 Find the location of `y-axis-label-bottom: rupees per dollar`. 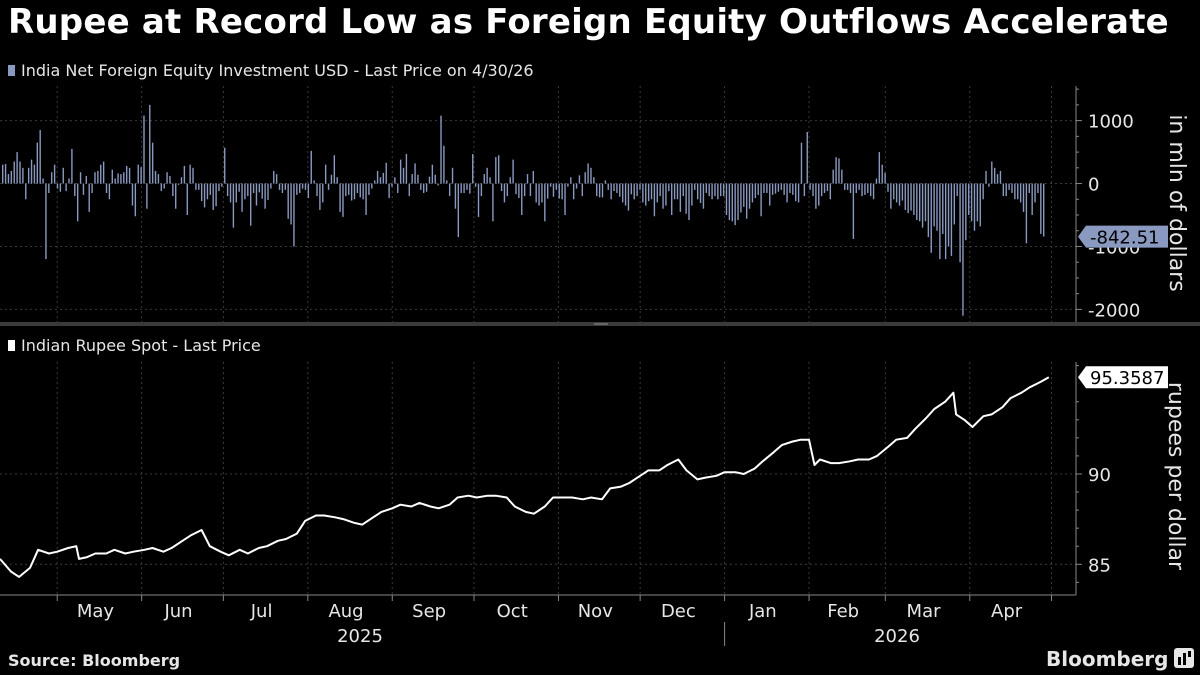

y-axis-label-bottom: rupees per dollar is located at coordinates (1175, 476).